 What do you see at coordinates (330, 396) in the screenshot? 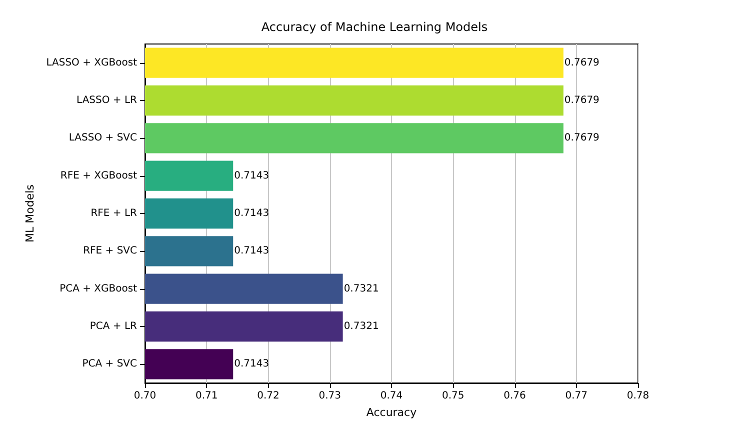
I see `x-tick-label: 0.73` at bounding box center [330, 396].